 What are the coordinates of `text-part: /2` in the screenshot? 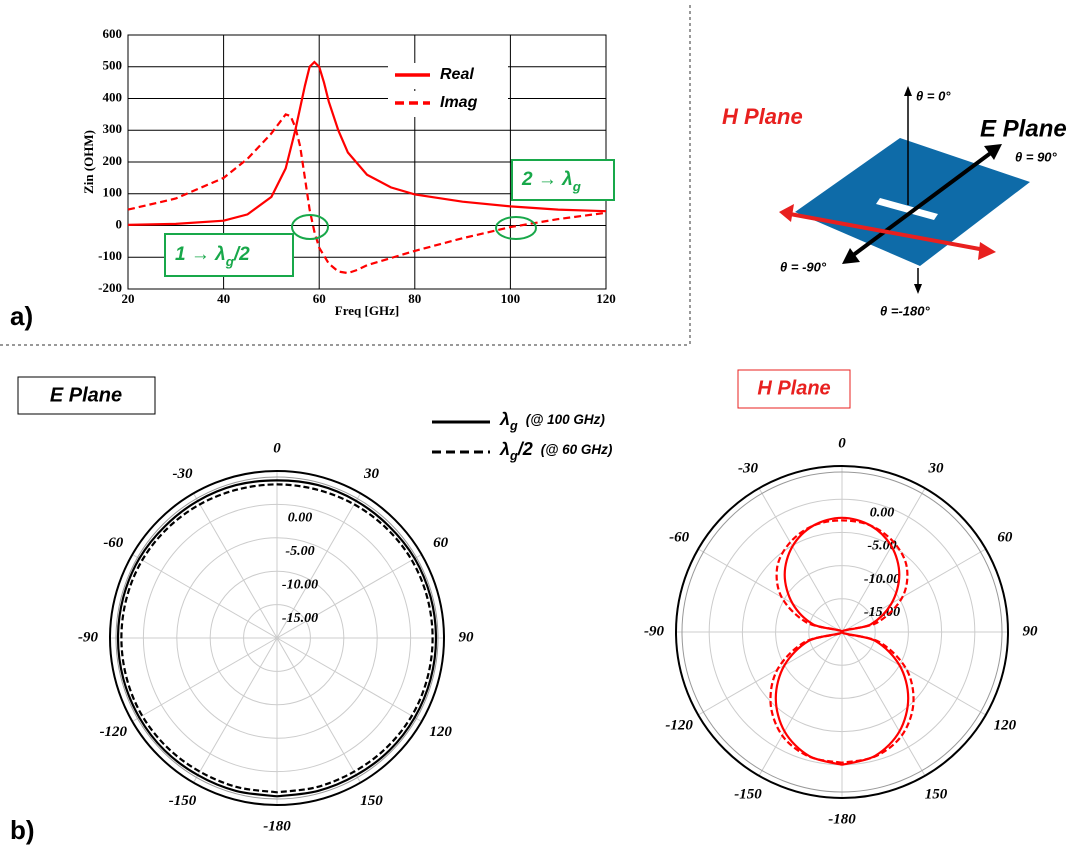 It's located at (241, 254).